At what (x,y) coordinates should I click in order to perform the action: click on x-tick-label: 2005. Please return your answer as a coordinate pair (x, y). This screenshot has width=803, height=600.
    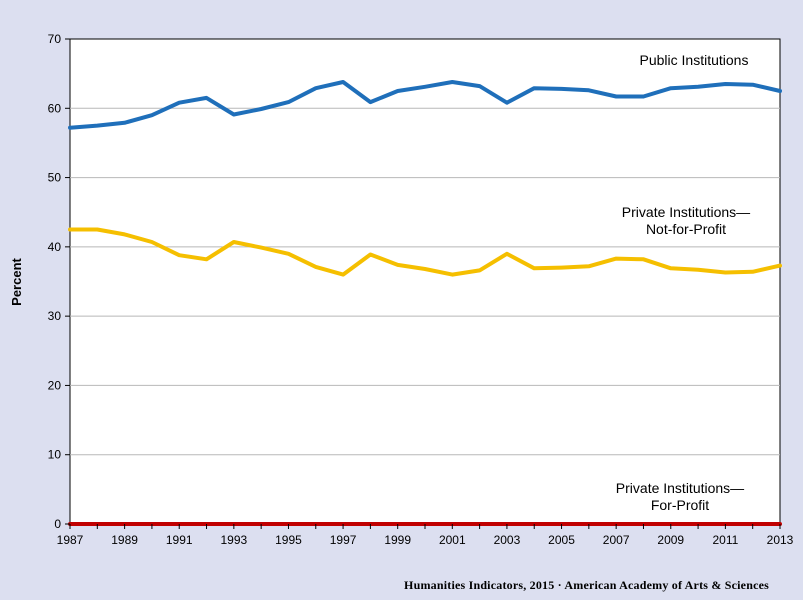
    Looking at the image, I should click on (561, 540).